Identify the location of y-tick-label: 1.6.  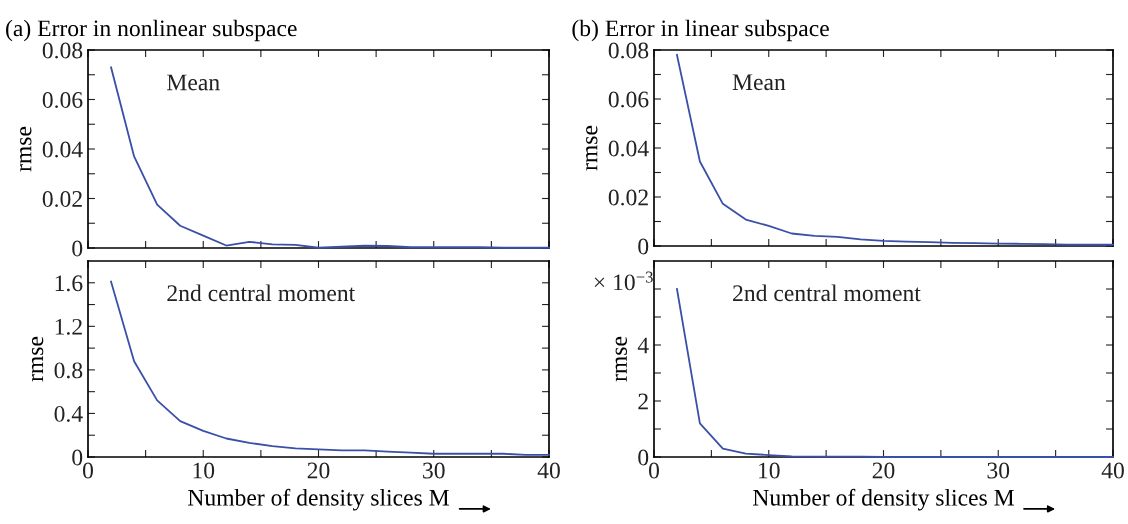
(69, 283).